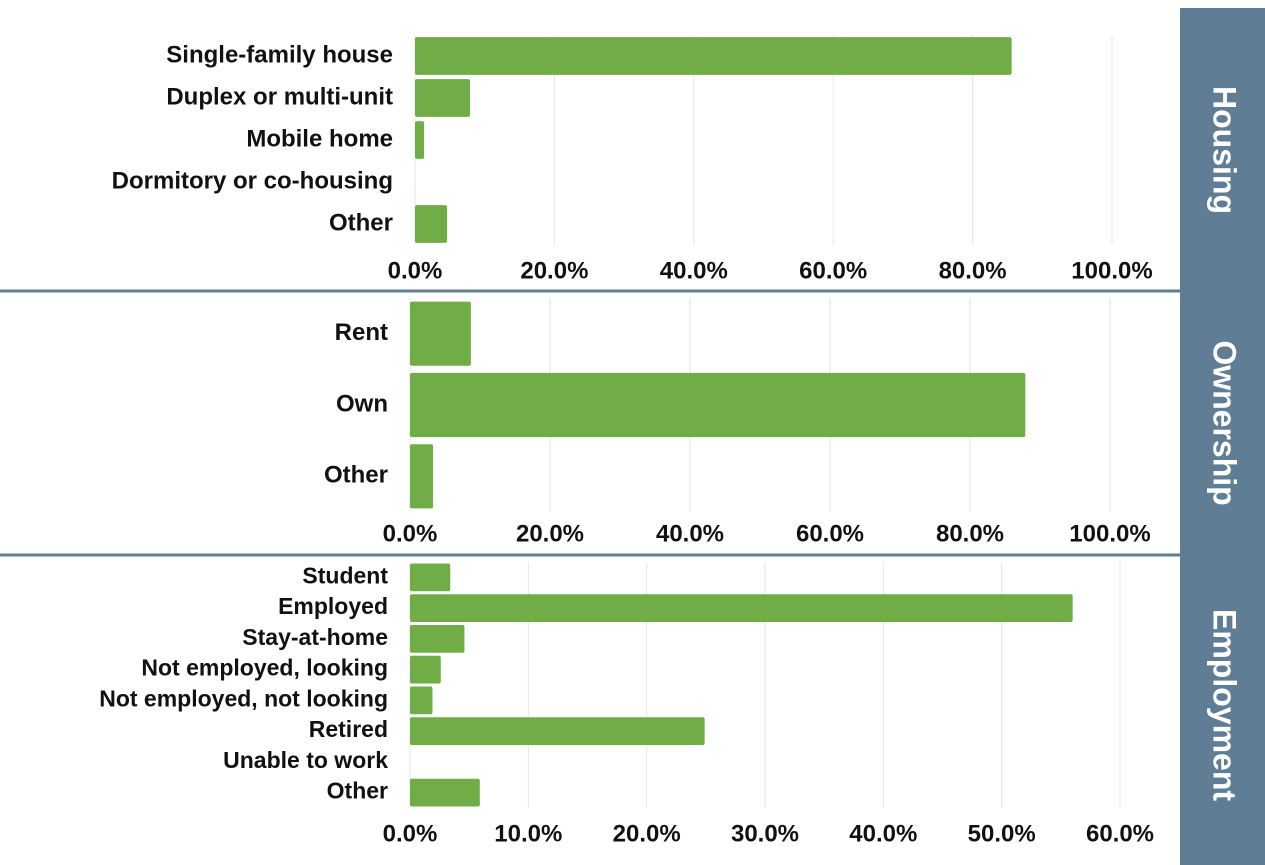 The image size is (1265, 865). What do you see at coordinates (528, 833) in the screenshot?
I see `x-tick-label: 10.0%` at bounding box center [528, 833].